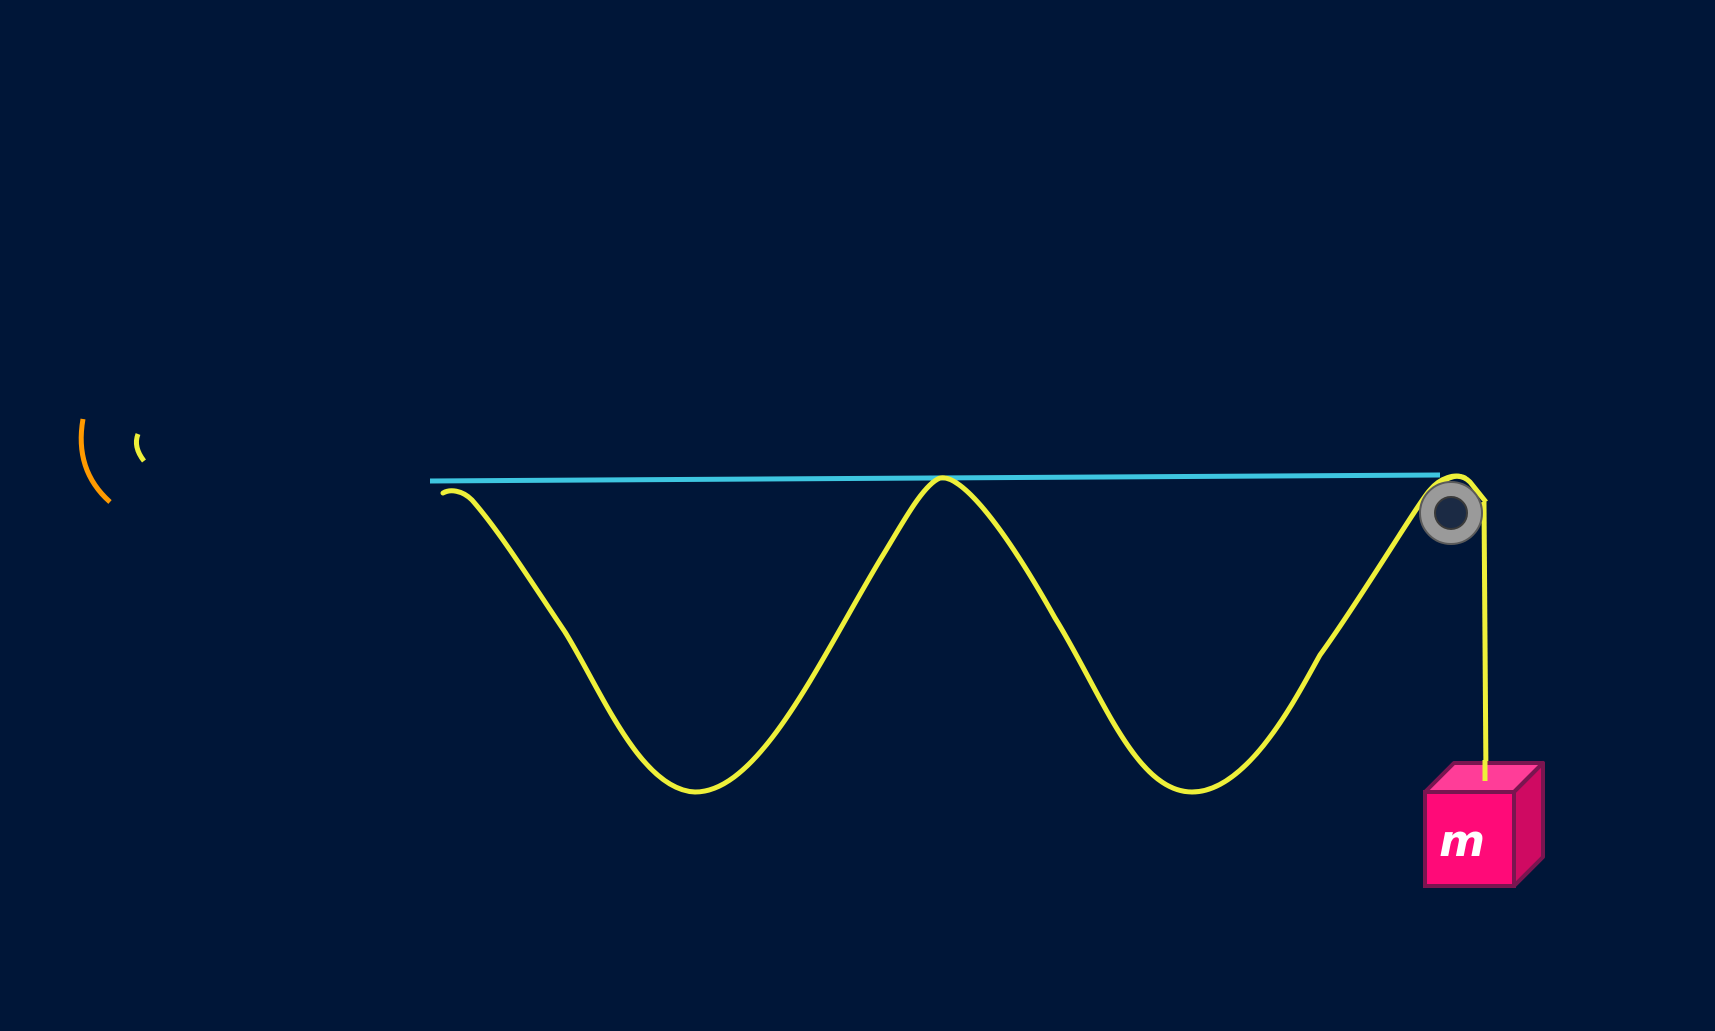  I want to click on pulley-icon, so click(1451, 513).